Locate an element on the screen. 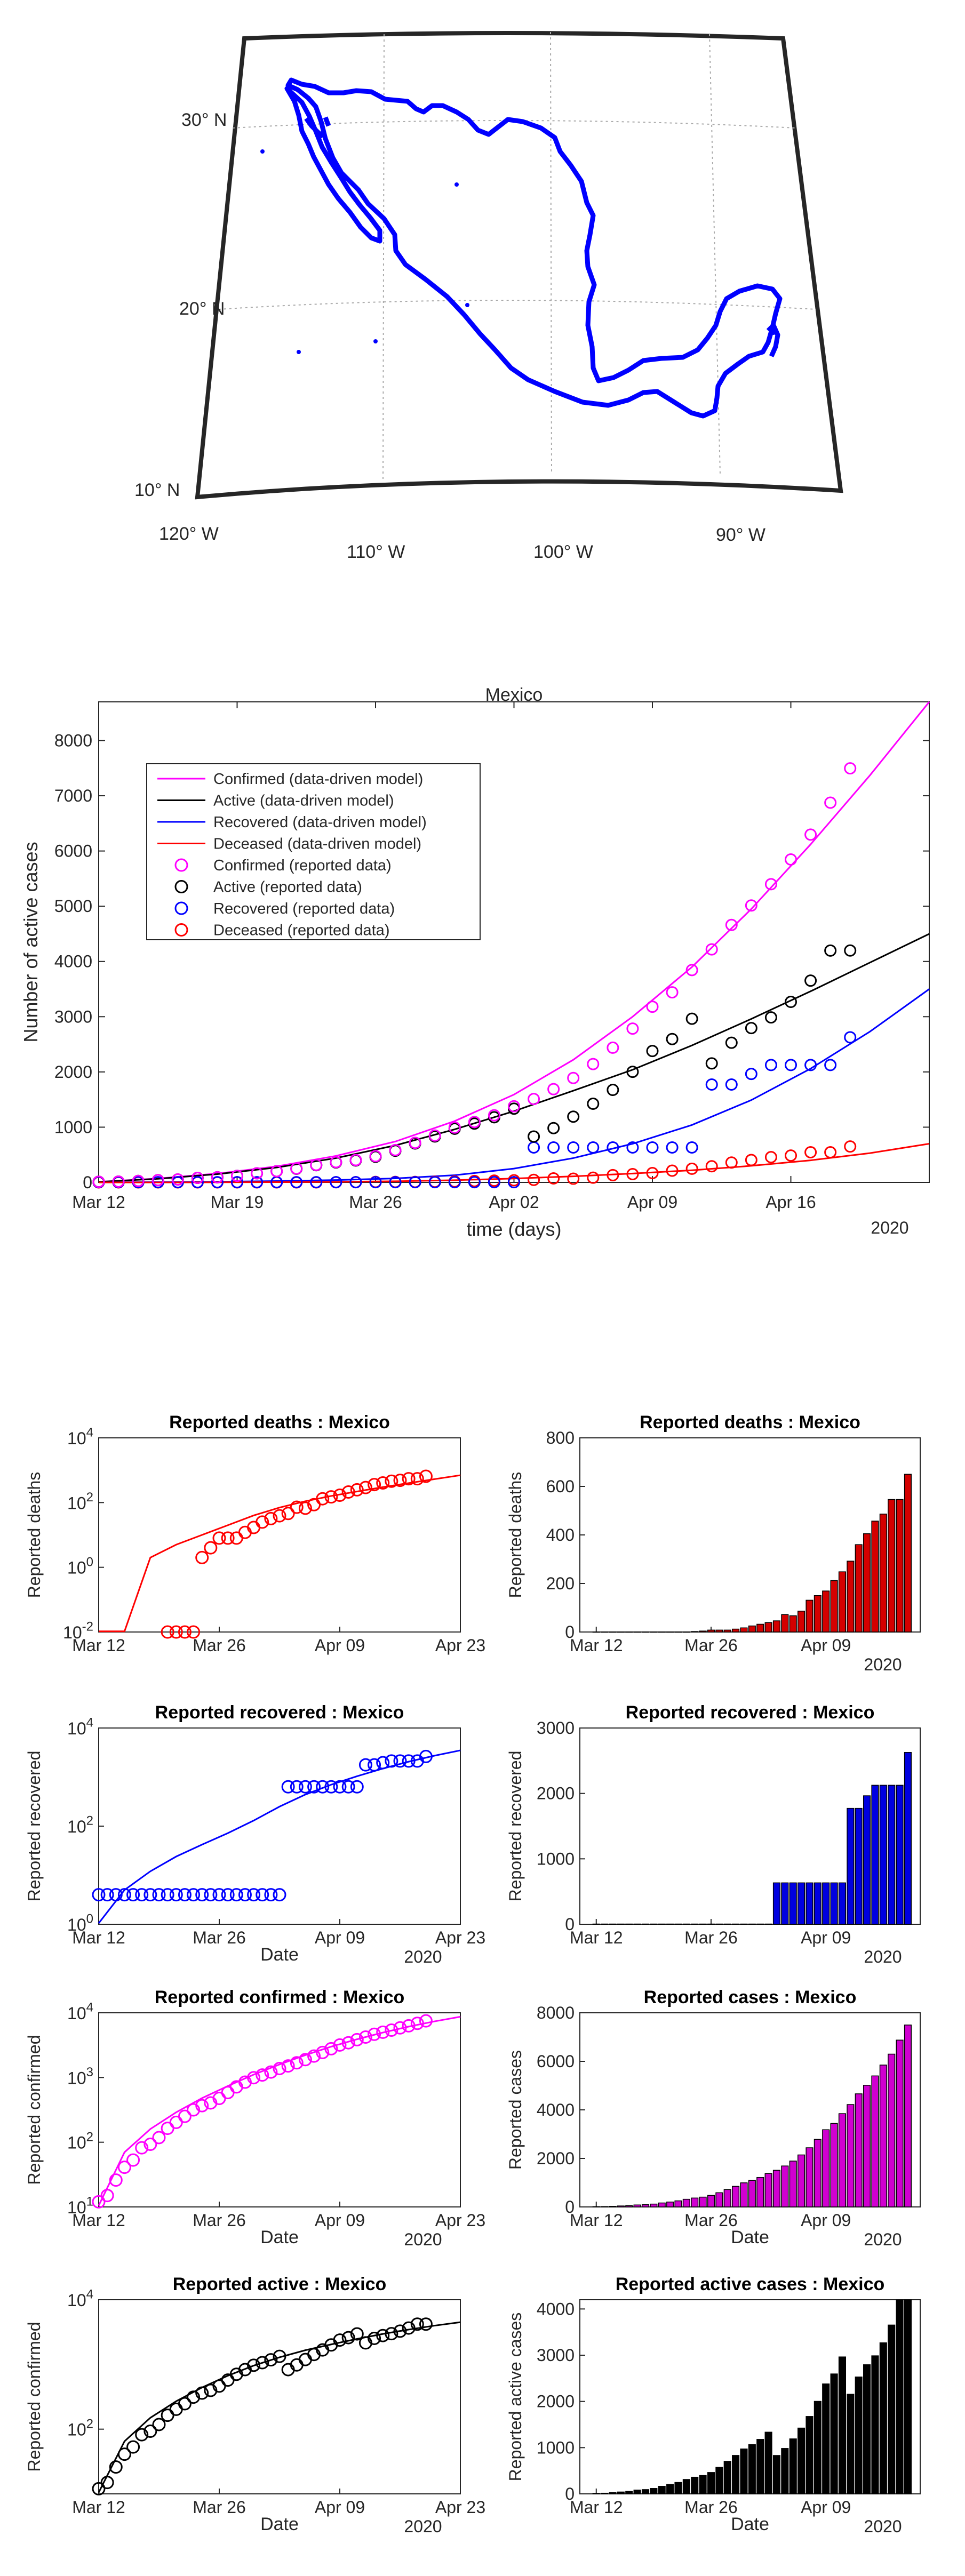 The height and width of the screenshot is (2576, 965). legend-label: Confirmed (data-driven model) is located at coordinates (318, 779).